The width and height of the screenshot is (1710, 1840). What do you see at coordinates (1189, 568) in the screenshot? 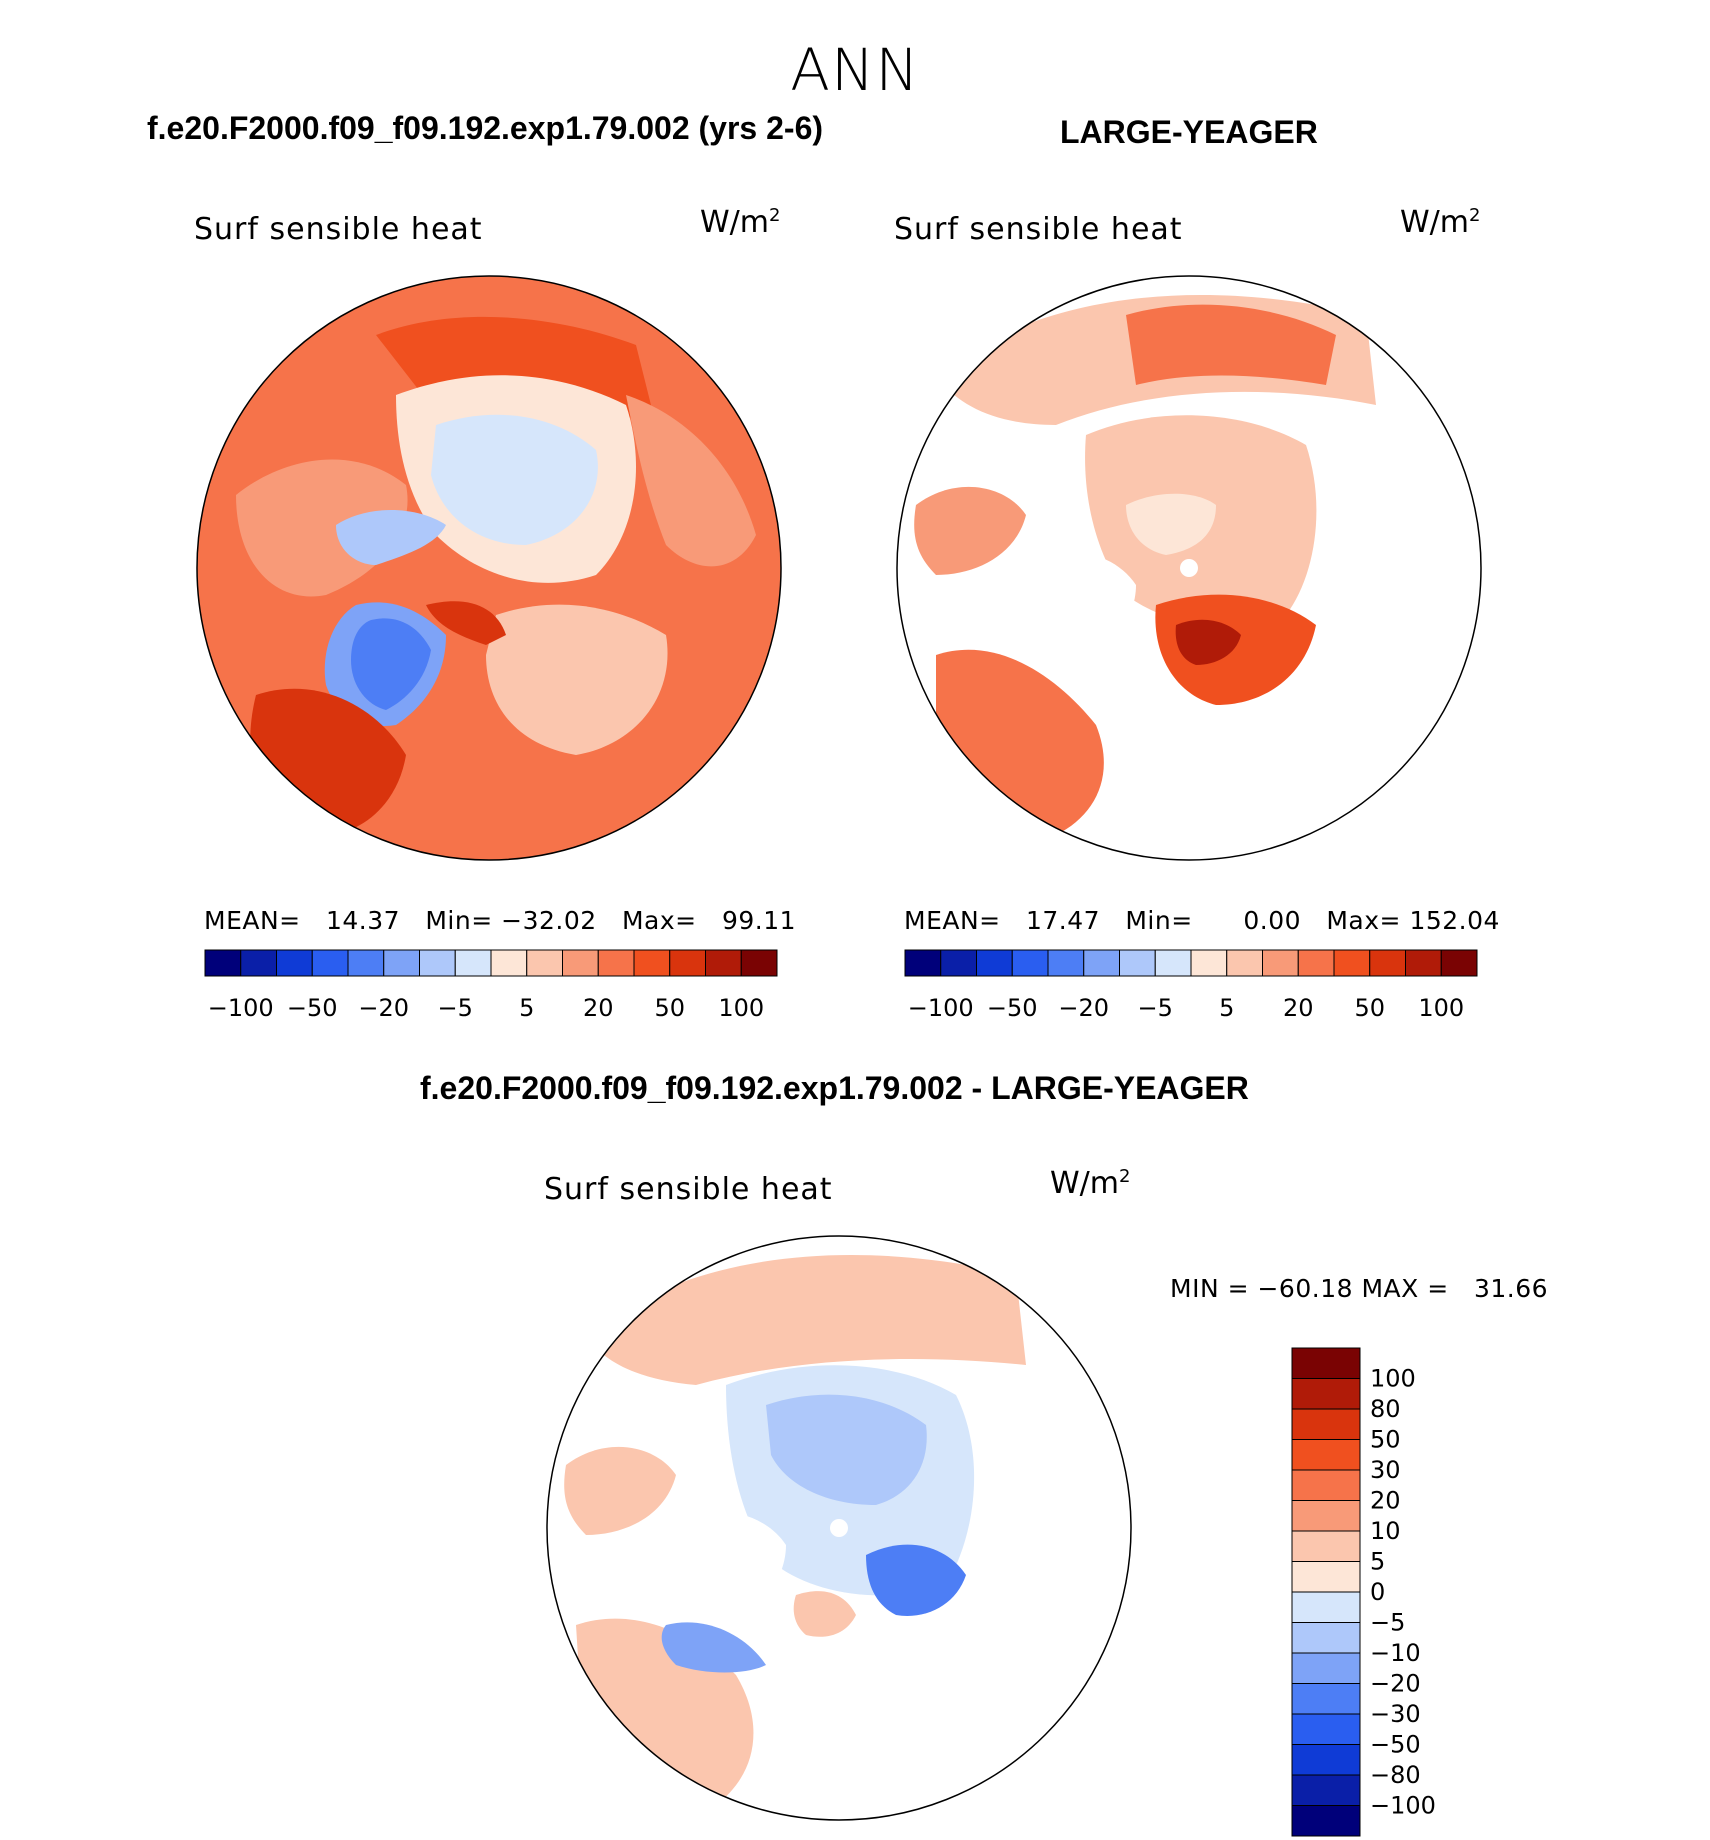
I see `panel-2-polar-map` at bounding box center [1189, 568].